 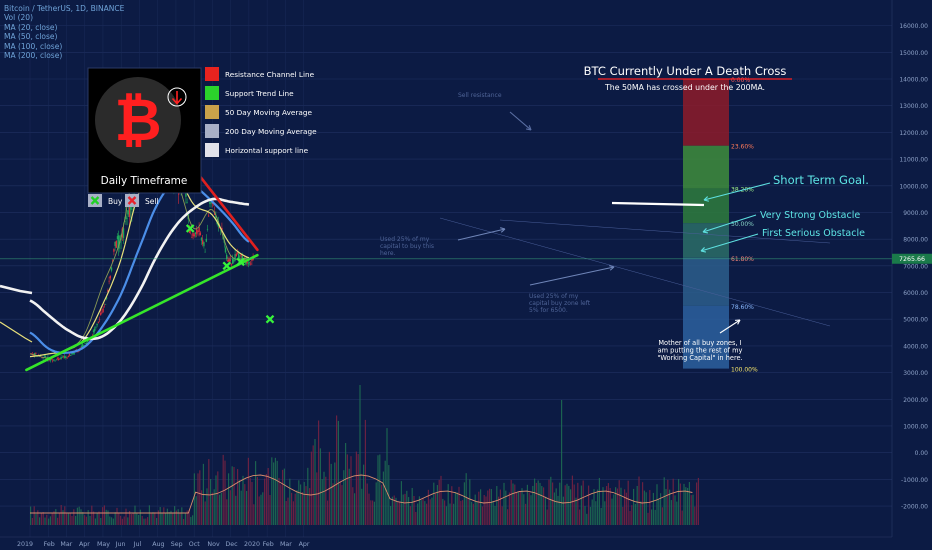 I want to click on bitcoin-icon: ₿, so click(x=137, y=120).